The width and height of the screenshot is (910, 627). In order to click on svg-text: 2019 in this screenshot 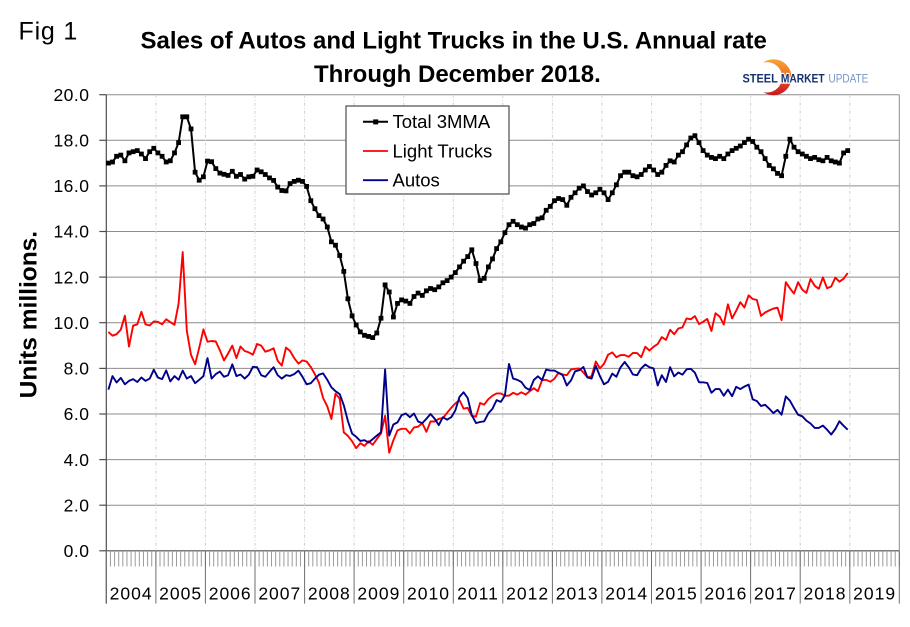, I will do `click(874, 594)`.